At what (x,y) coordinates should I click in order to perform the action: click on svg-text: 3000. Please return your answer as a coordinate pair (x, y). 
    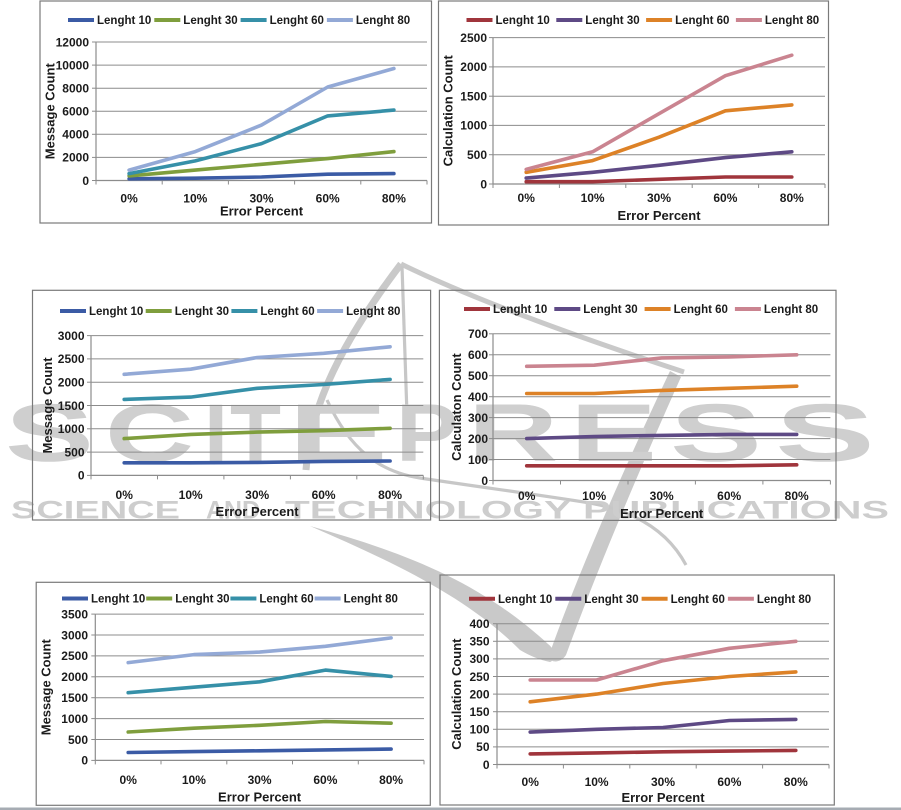
    Looking at the image, I should click on (71, 336).